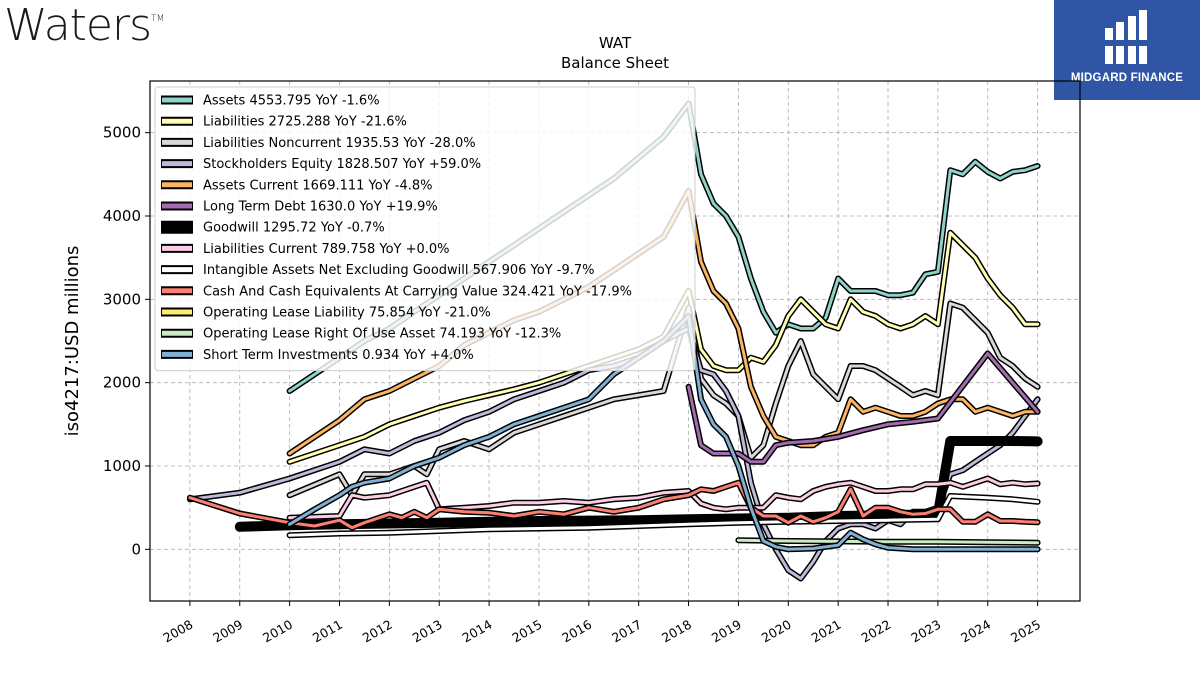 The image size is (1200, 675). I want to click on x-tick-label: 2016, so click(576, 631).